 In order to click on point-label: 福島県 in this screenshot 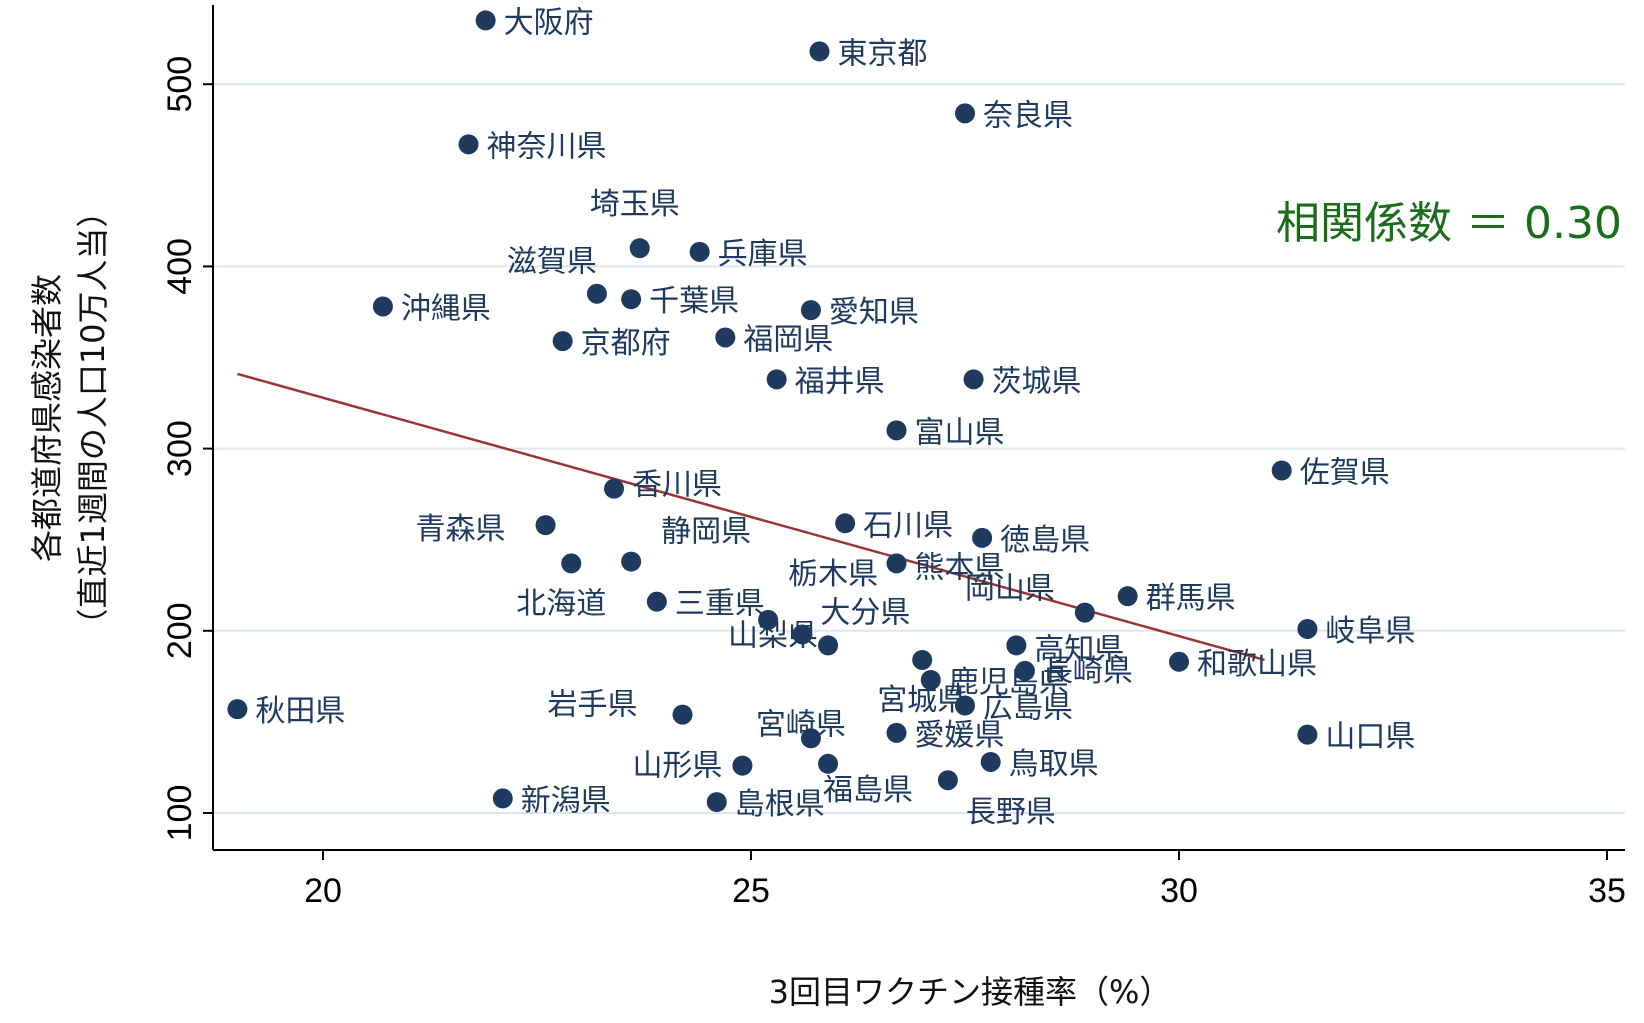, I will do `click(868, 790)`.